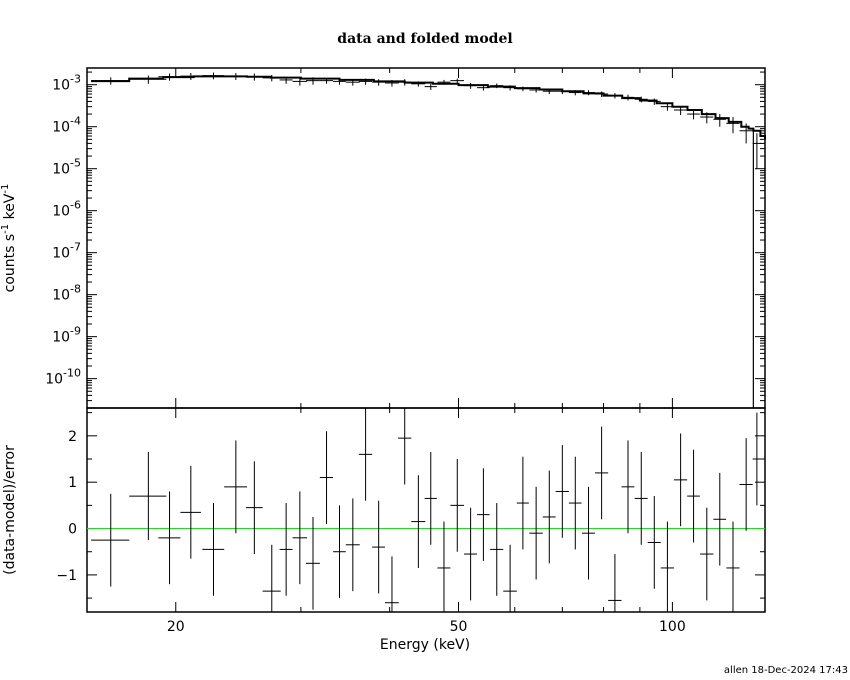  Describe the element at coordinates (75, 247) in the screenshot. I see `y-tick-exponent: -7` at that location.